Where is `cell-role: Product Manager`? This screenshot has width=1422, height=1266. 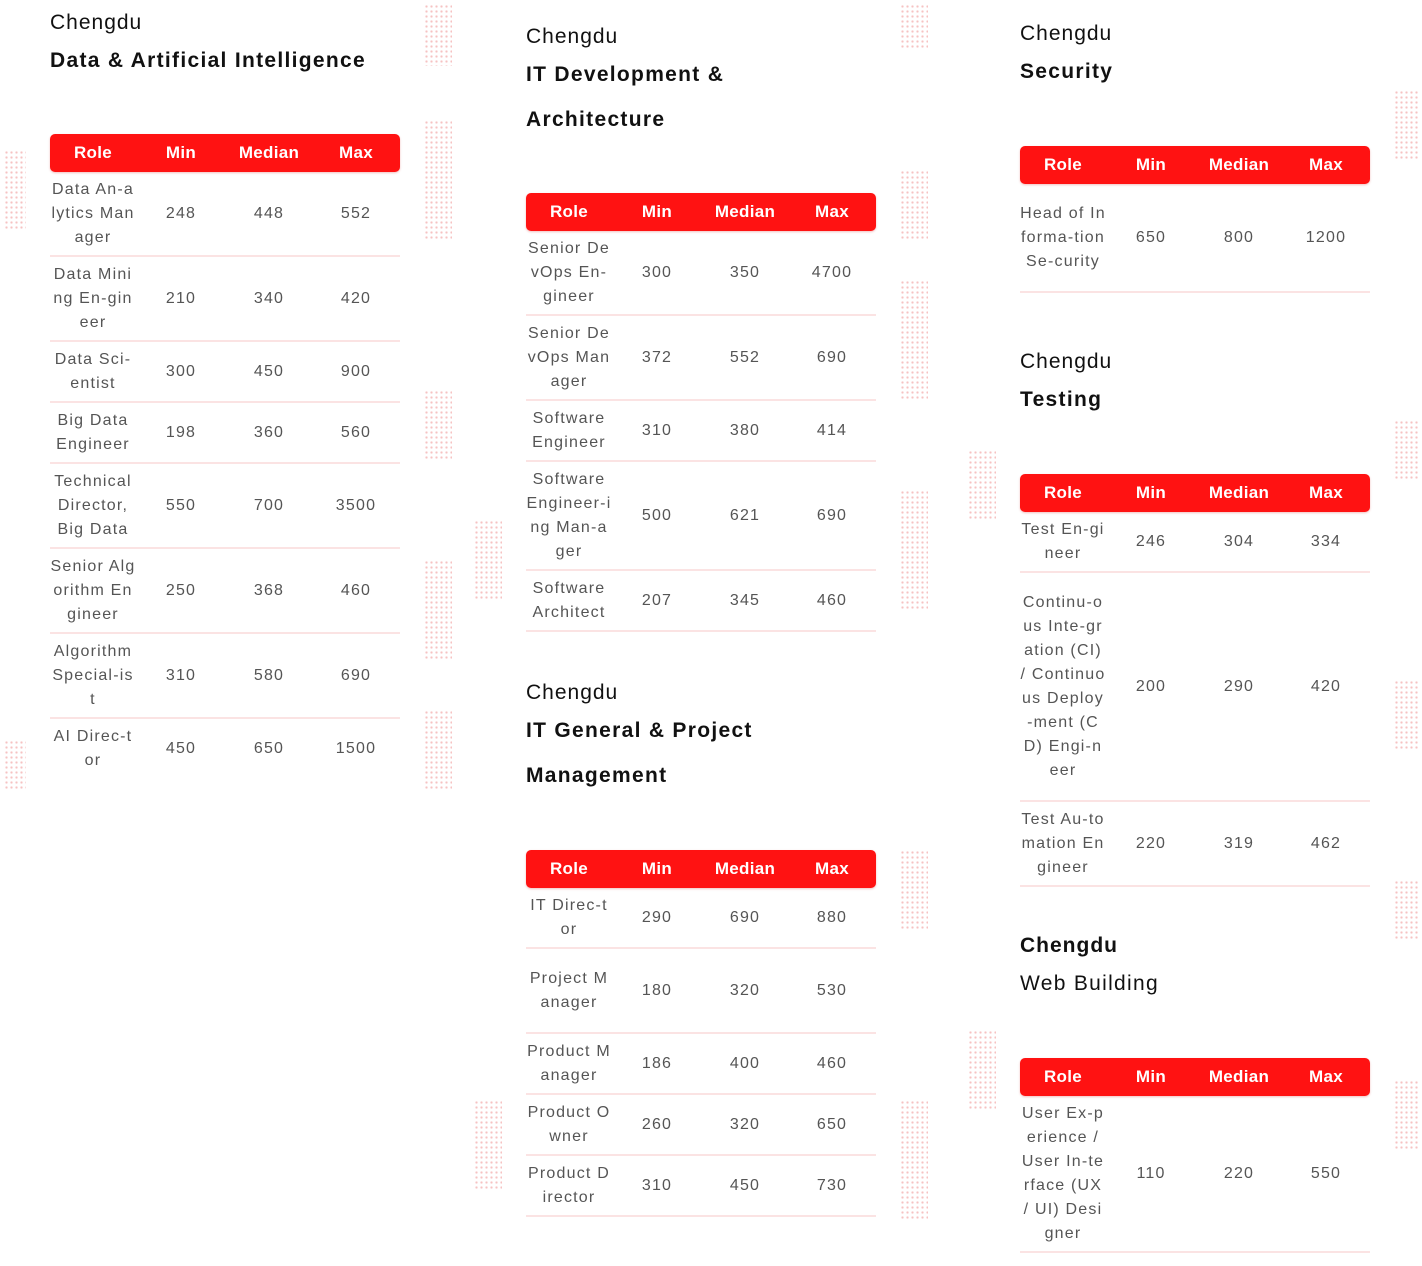
cell-role: Product Manager is located at coordinates (569, 1063).